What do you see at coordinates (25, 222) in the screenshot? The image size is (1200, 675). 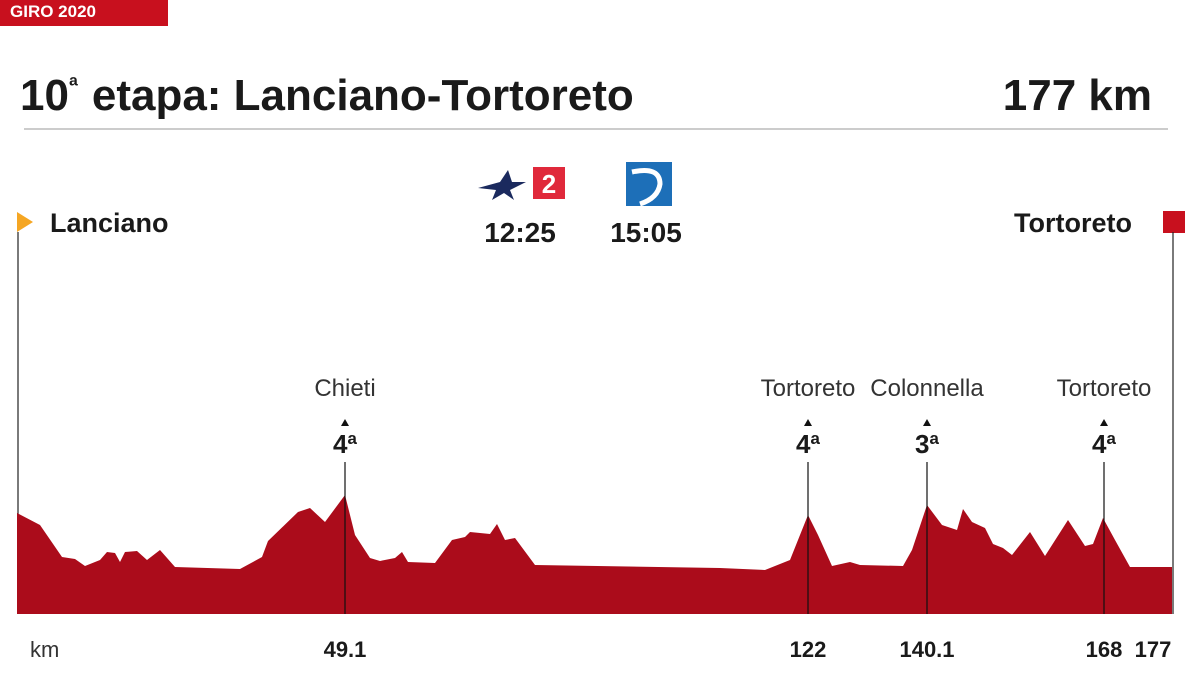 I see `start-flag` at bounding box center [25, 222].